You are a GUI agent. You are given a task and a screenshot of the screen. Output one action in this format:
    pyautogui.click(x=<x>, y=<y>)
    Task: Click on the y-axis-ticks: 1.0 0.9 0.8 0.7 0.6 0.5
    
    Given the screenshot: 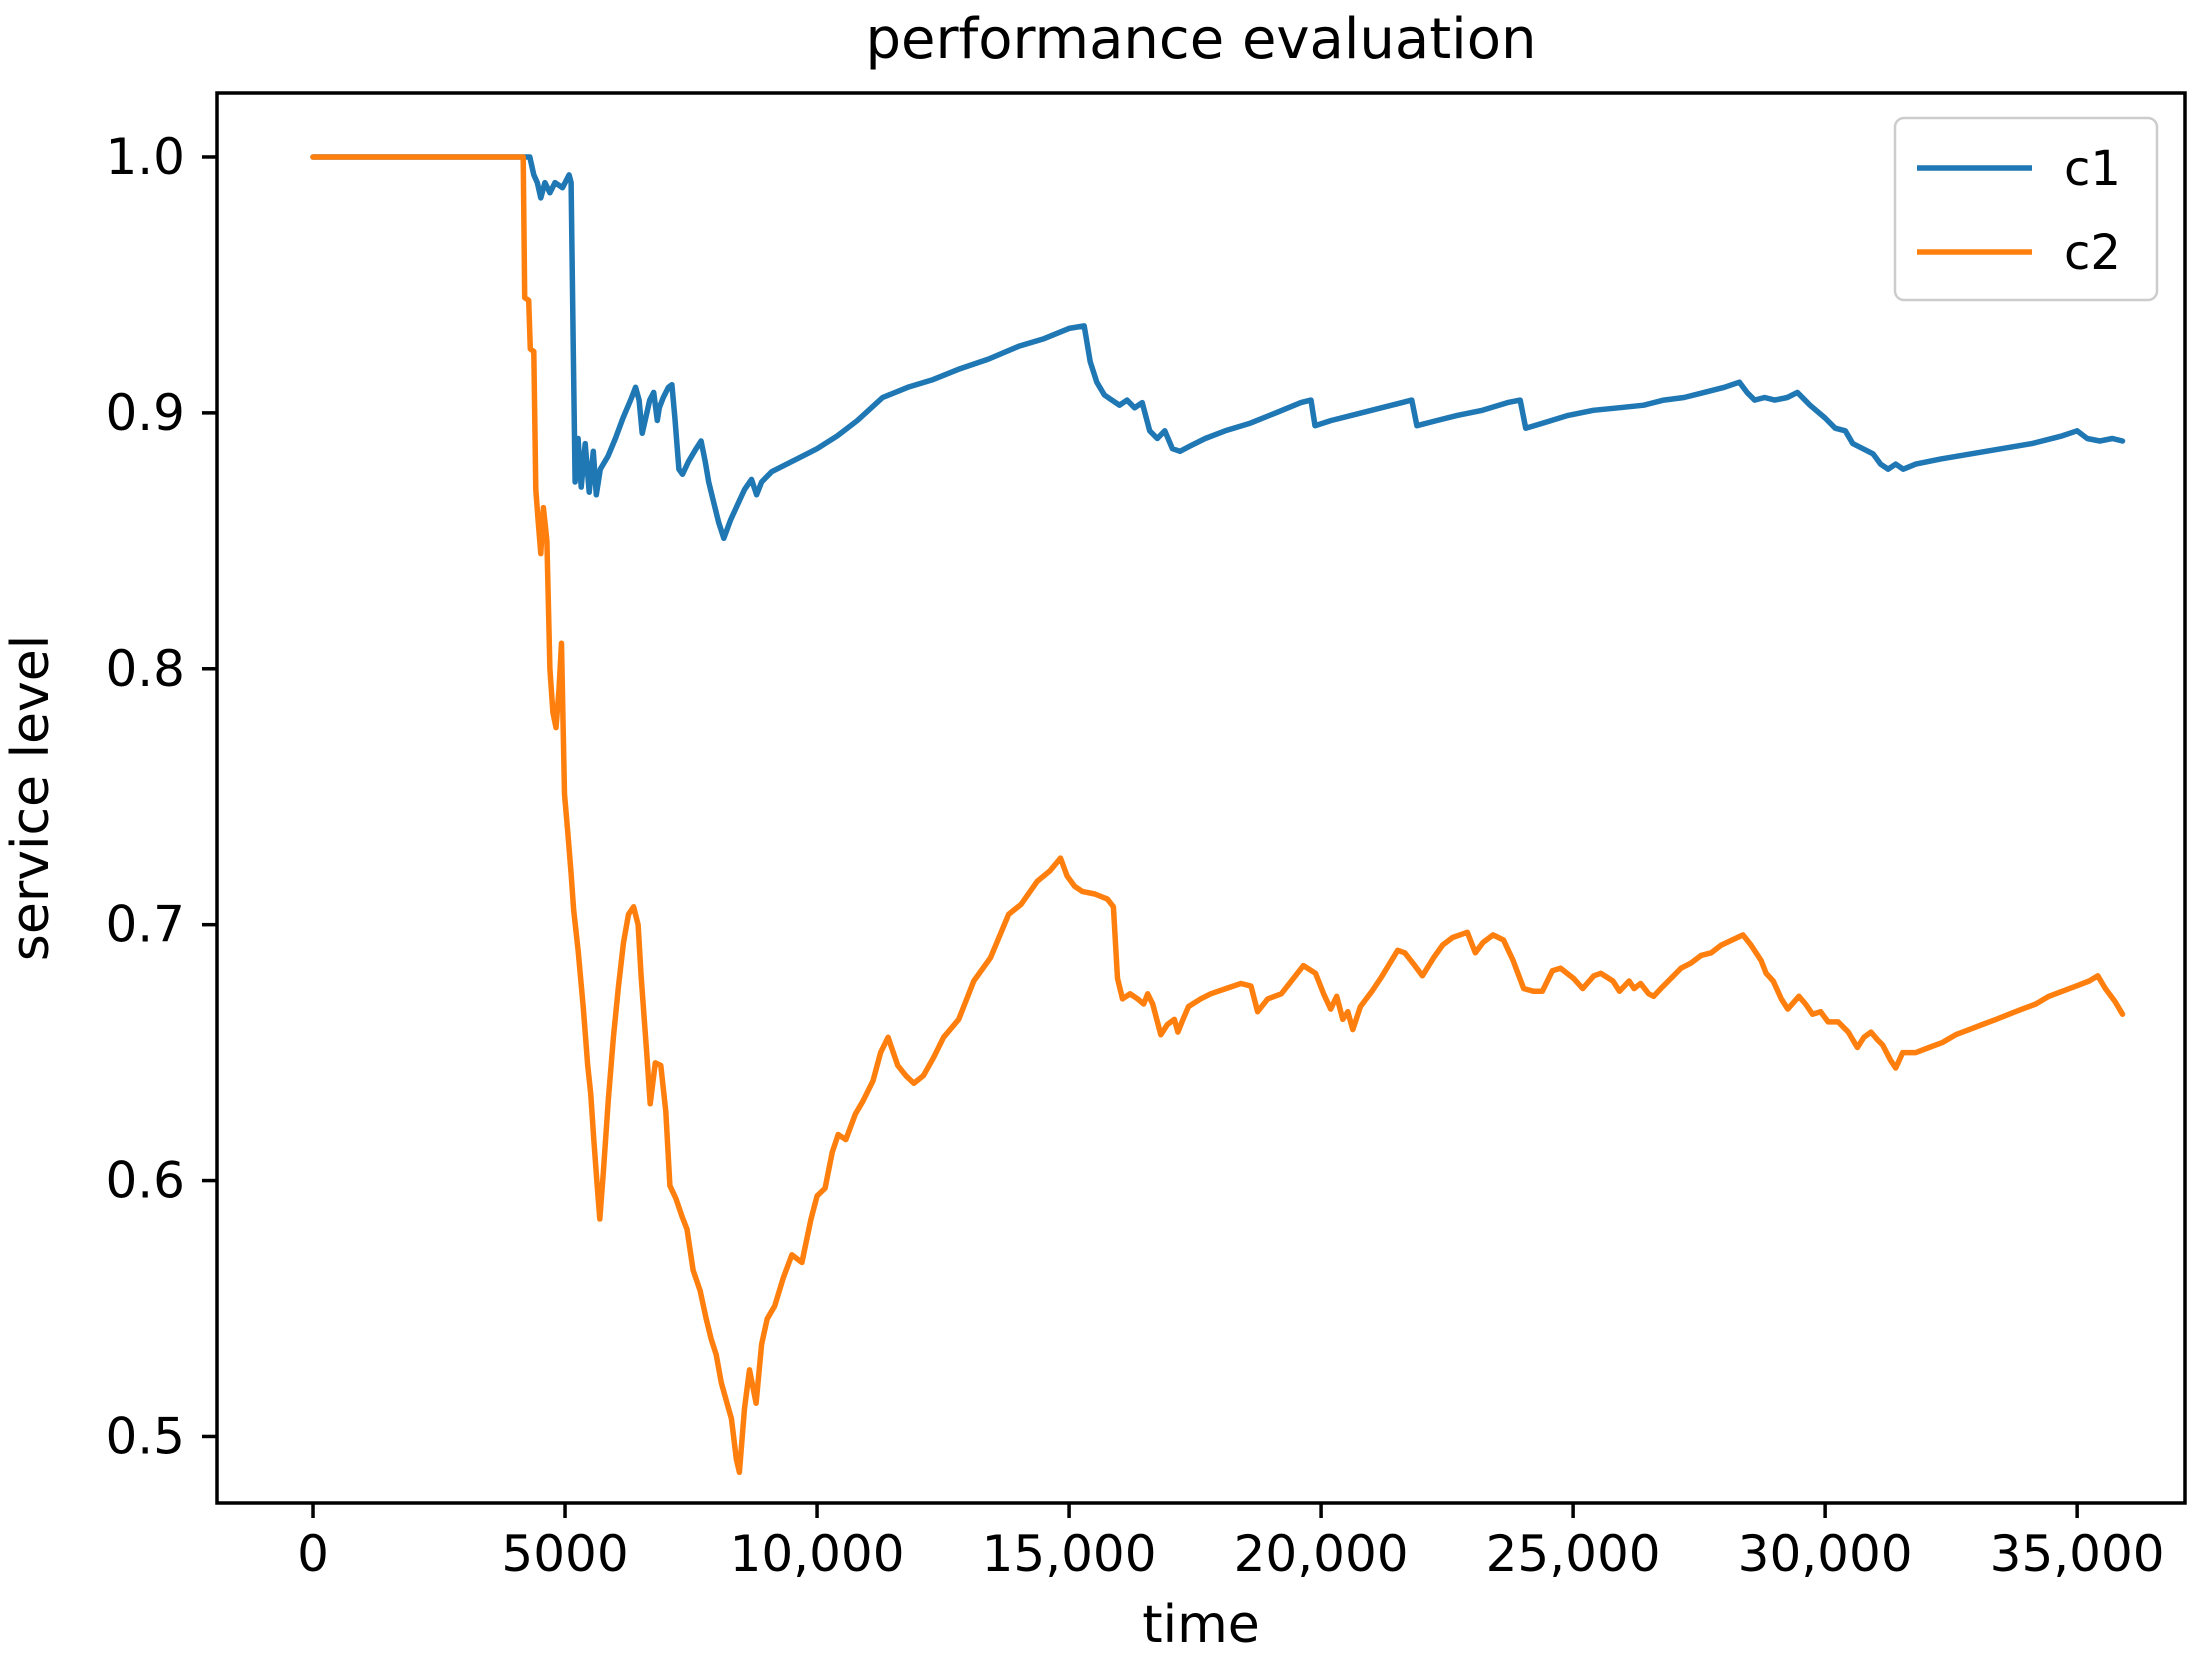 What is the action you would take?
    pyautogui.click(x=161, y=796)
    